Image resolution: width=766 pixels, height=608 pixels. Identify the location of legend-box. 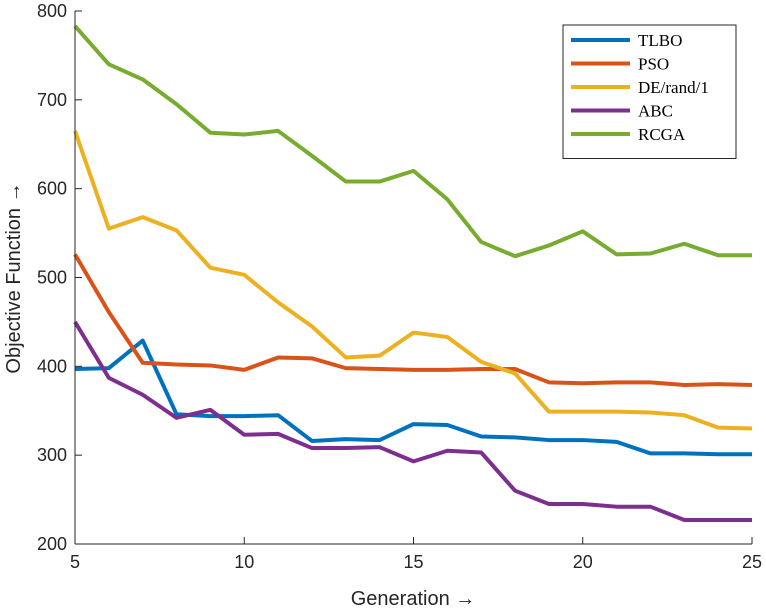
(649, 91).